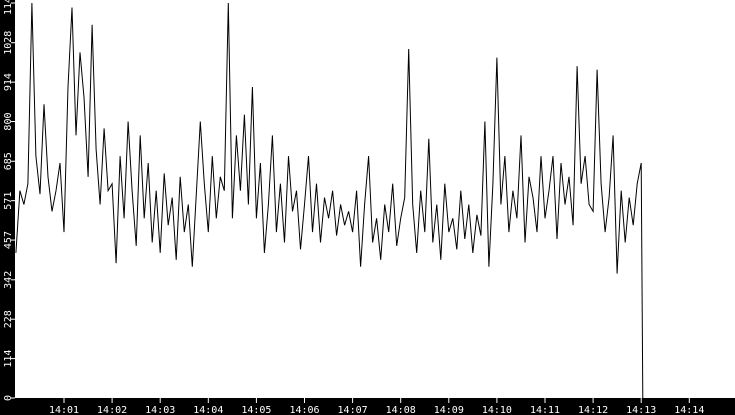 This screenshot has width=735, height=415. I want to click on x-tick-label: 14:13, so click(641, 410).